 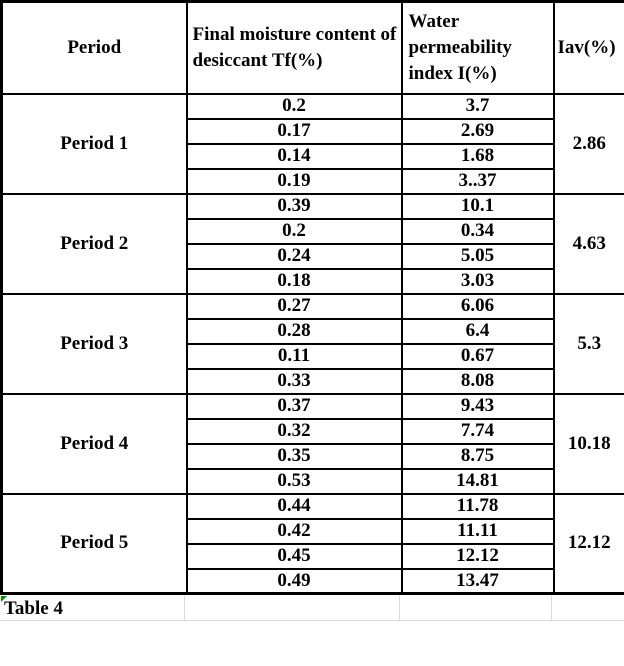 What do you see at coordinates (477, 456) in the screenshot?
I see `i-value-cell: 8.75` at bounding box center [477, 456].